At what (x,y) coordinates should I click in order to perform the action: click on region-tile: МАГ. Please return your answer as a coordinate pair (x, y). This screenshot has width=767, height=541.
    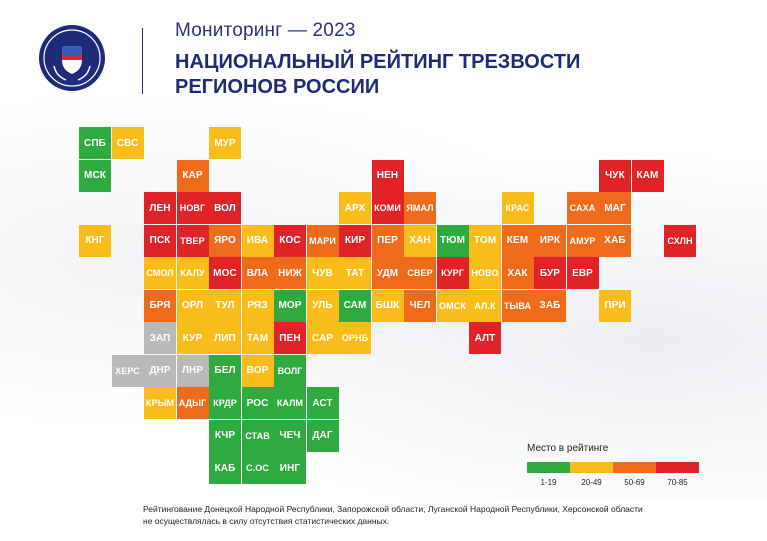
    Looking at the image, I should click on (615, 208).